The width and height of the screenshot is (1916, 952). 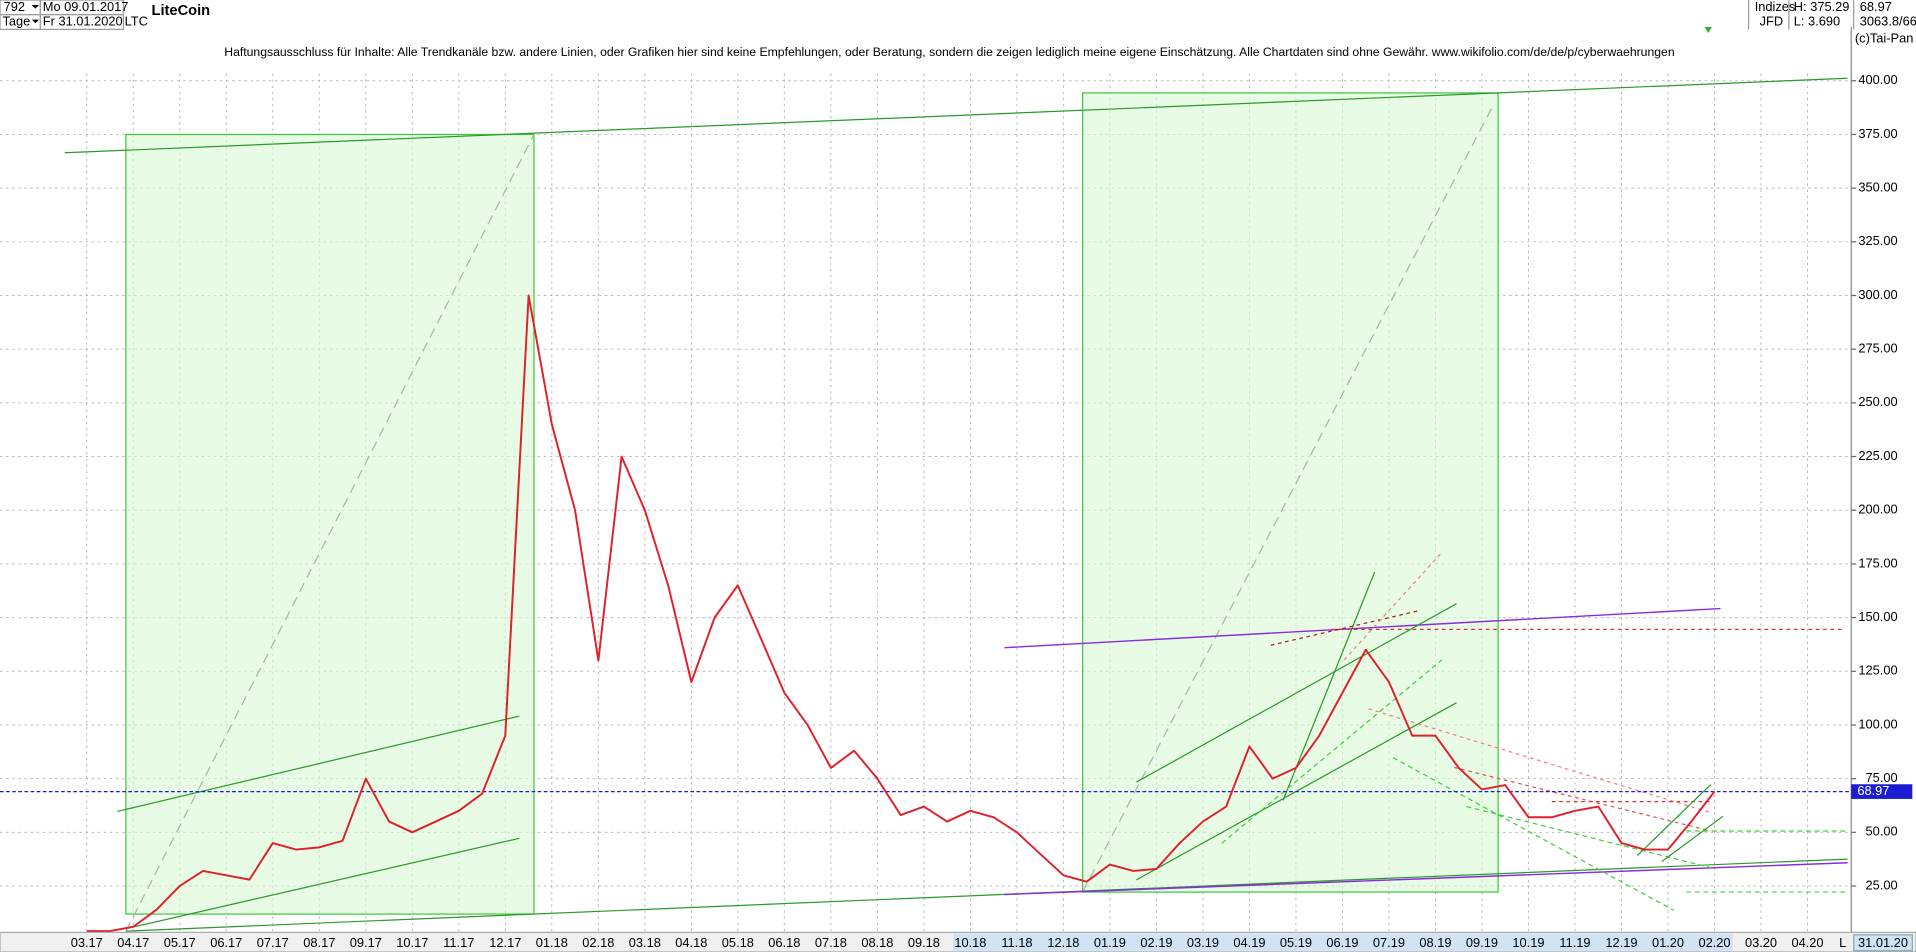 I want to click on x-tick-label: 08.19, so click(x=1435, y=942).